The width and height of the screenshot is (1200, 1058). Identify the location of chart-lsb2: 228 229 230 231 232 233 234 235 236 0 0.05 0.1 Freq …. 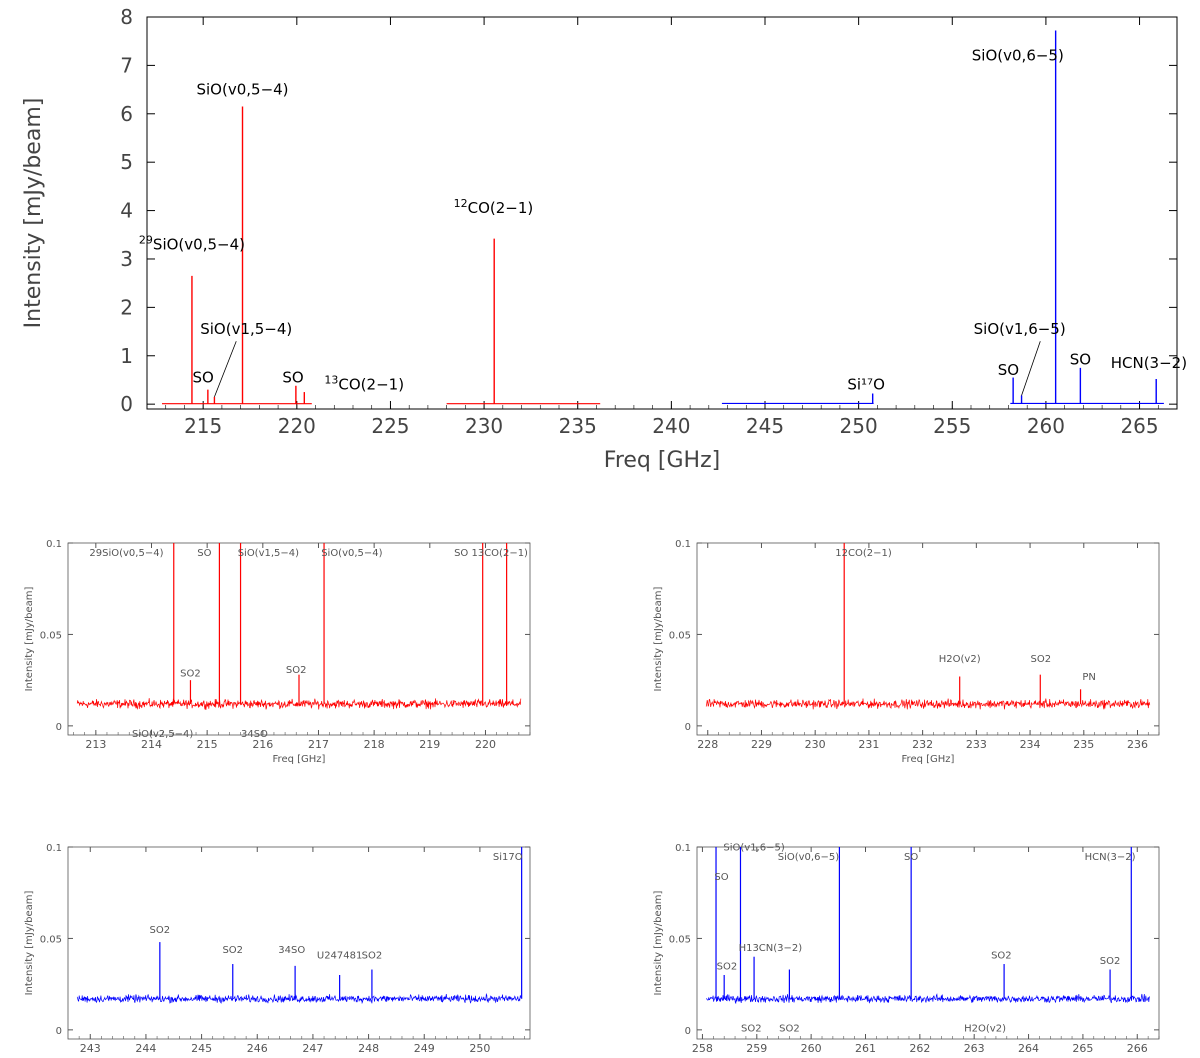
(906, 652).